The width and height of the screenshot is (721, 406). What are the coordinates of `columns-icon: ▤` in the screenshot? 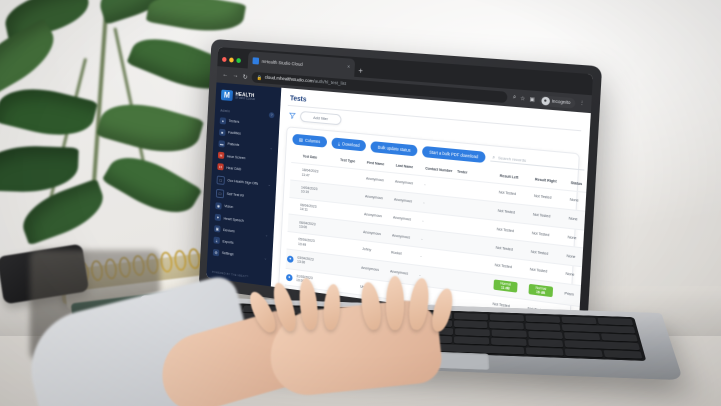 It's located at (300, 139).